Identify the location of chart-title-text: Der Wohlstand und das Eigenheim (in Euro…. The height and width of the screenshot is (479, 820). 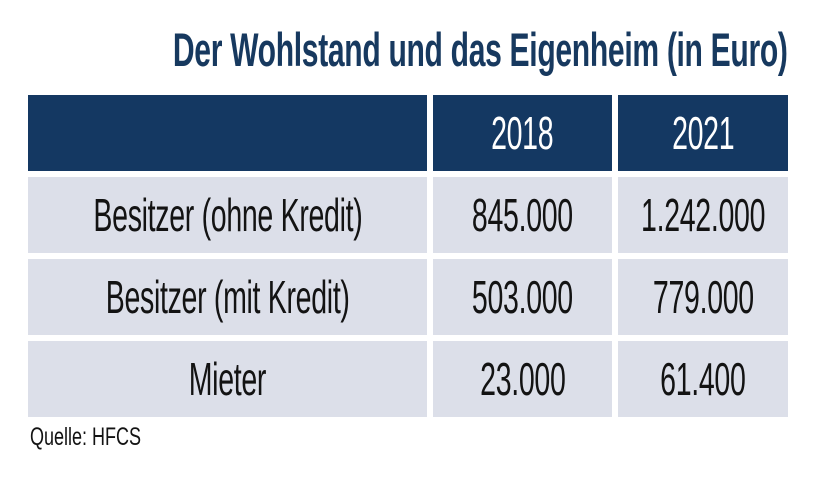
(480, 49).